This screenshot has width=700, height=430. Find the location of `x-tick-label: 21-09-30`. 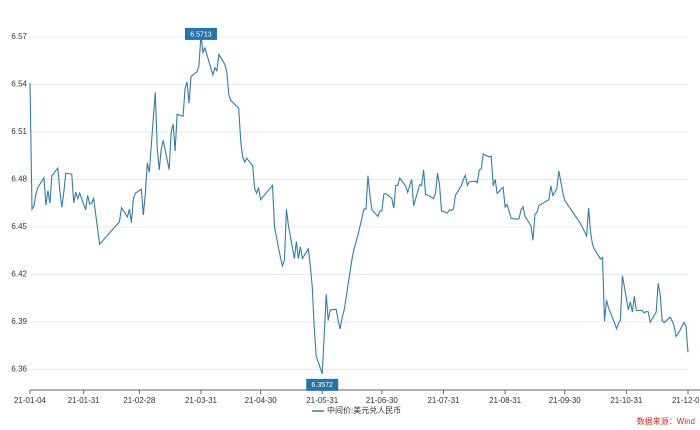

x-tick-label: 21-09-30 is located at coordinates (565, 400).